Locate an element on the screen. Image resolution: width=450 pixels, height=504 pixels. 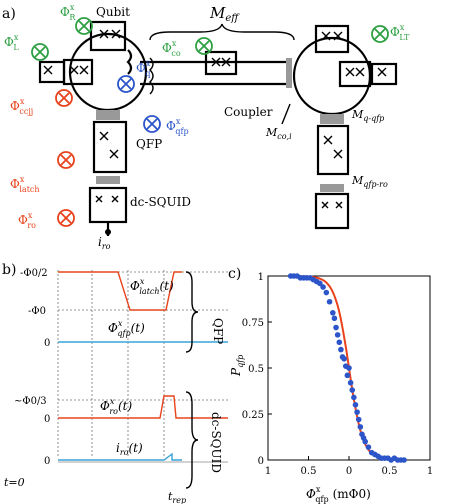
m-qqfp-label: Mq-qfp is located at coordinates (367, 115).